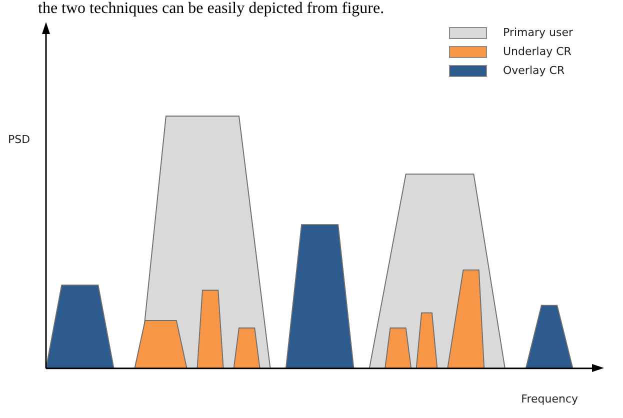 The height and width of the screenshot is (418, 623). Describe the element at coordinates (549, 399) in the screenshot. I see `x-axis-title: Frequency` at that location.